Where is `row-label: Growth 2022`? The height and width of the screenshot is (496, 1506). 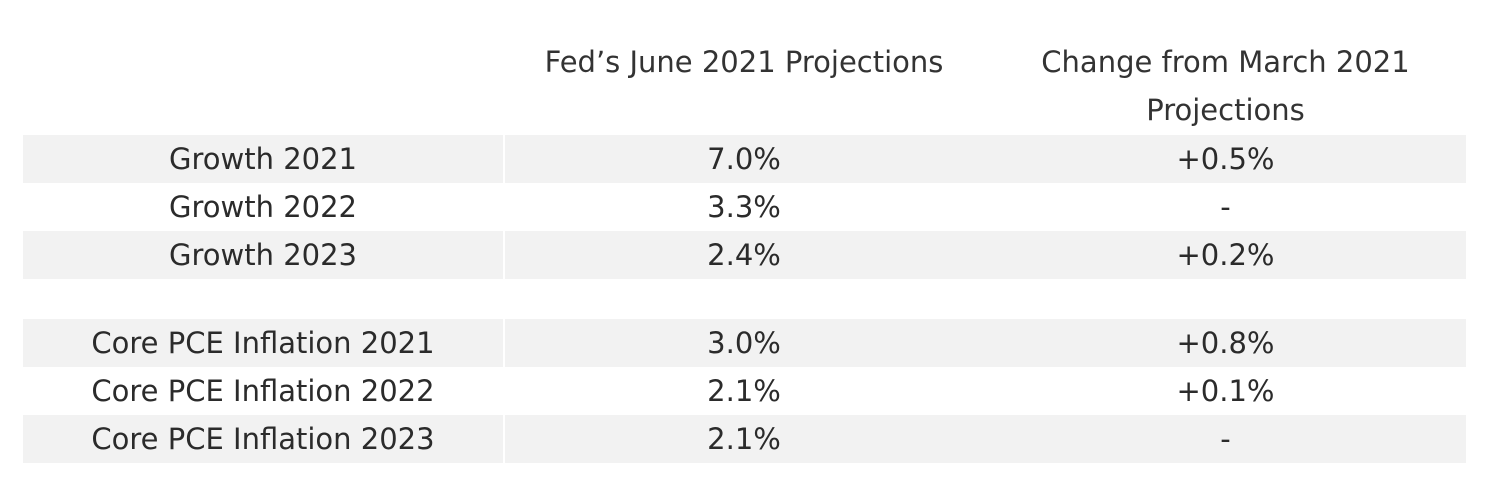
row-label: Growth 2022 is located at coordinates (263, 207).